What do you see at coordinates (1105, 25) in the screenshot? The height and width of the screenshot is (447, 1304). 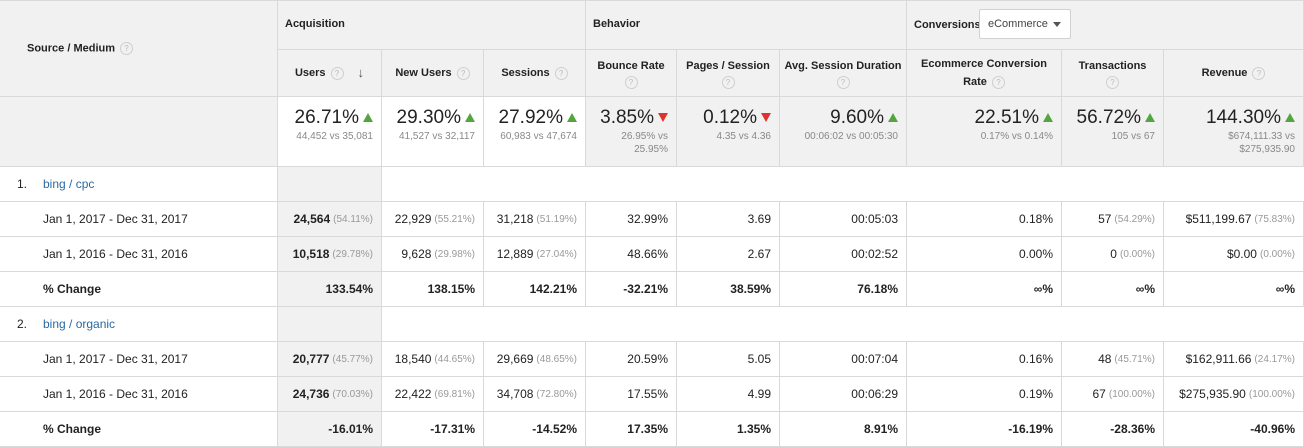 I see `conversions-group-header: Conversions` at bounding box center [1105, 25].